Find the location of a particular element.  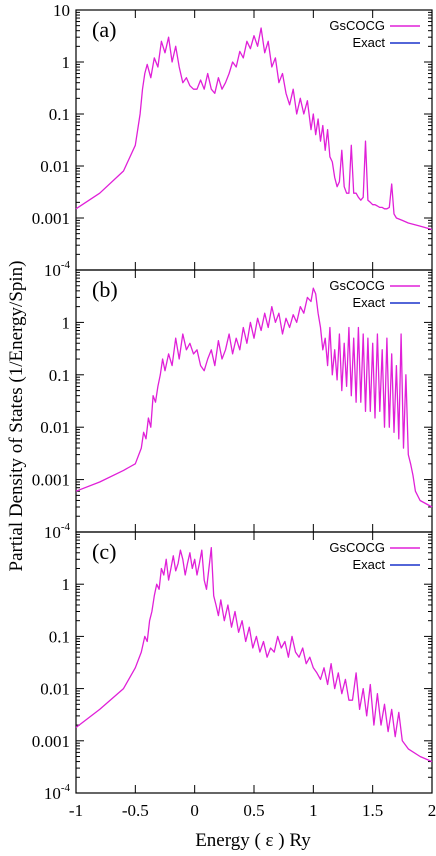

x-tick-label: 1.5 is located at coordinates (372, 810).